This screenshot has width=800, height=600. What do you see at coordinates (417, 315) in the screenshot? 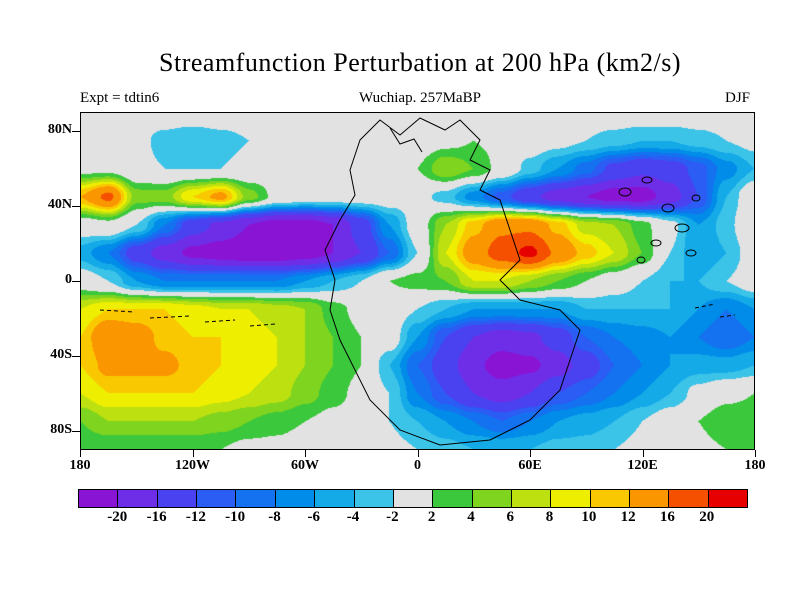
I see `island-chain-dashes` at bounding box center [417, 315].